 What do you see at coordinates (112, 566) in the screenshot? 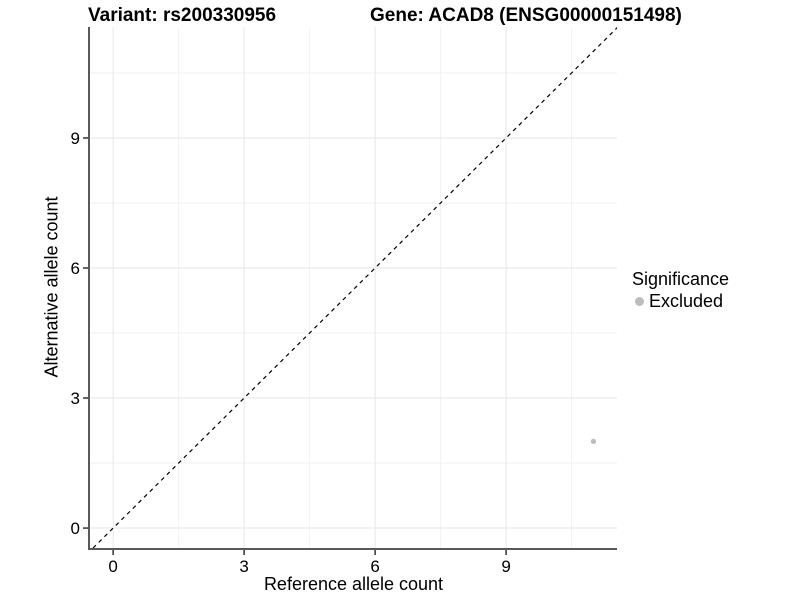
I see `x-tick-label: 0` at bounding box center [112, 566].